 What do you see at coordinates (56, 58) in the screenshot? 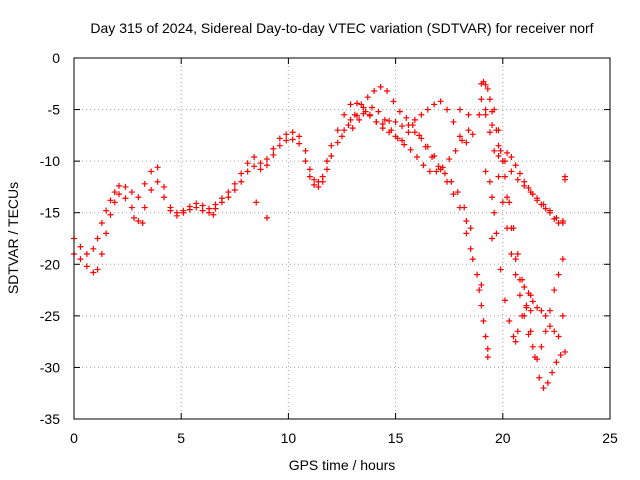
I see `y-tick-label: 0` at bounding box center [56, 58].